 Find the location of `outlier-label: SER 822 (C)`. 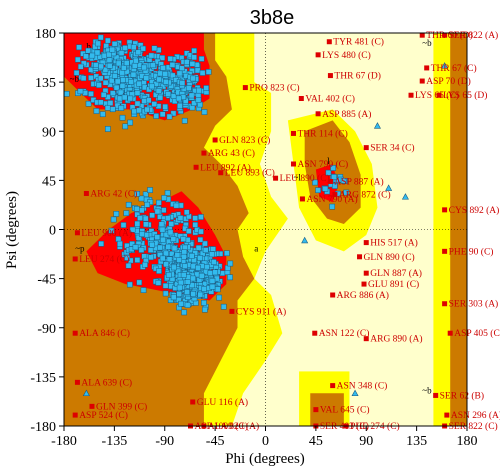

outlier-label: SER 822 (C) is located at coordinates (473, 426).